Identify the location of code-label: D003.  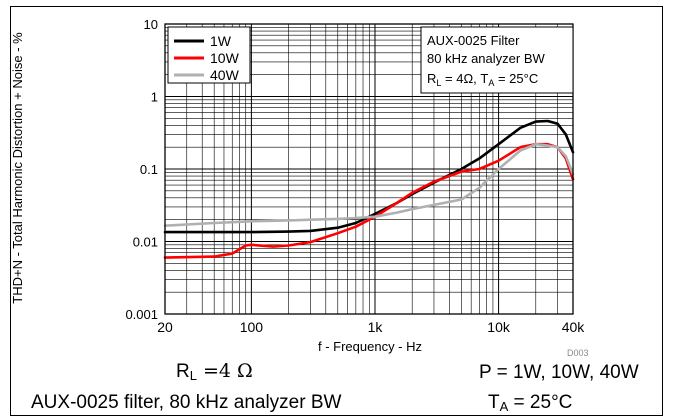
(578, 353).